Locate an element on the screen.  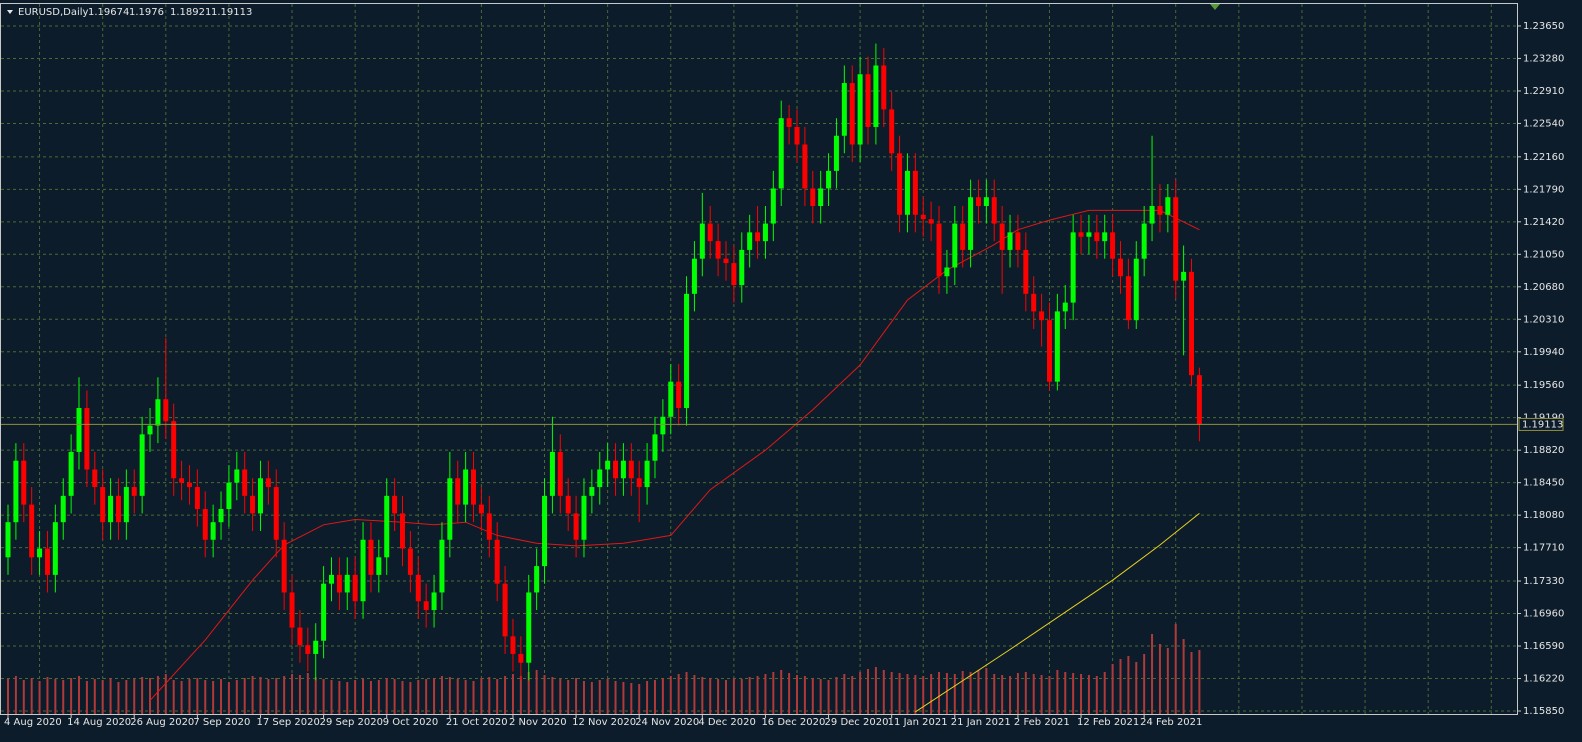
y-tick-label: 1.18080 is located at coordinates (1543, 515).